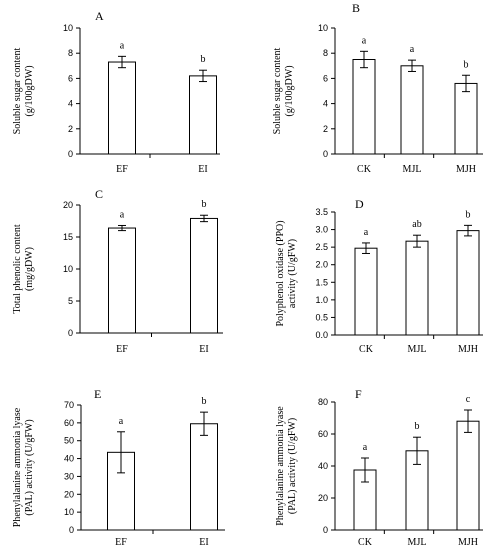 Image resolution: width=497 pixels, height=550 pixels. I want to click on y-axis-label-line-b-1: (g/100gDW), so click(289, 90).